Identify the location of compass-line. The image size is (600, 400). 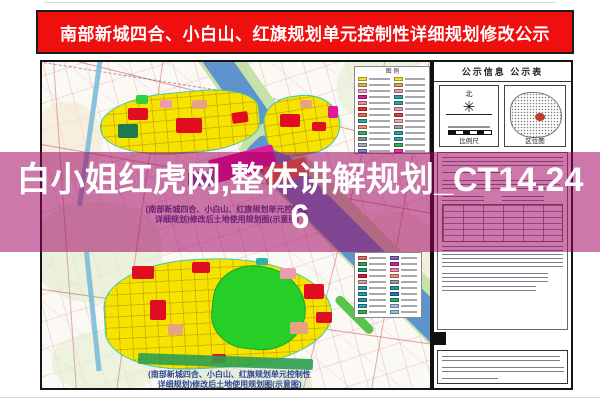
(469, 114).